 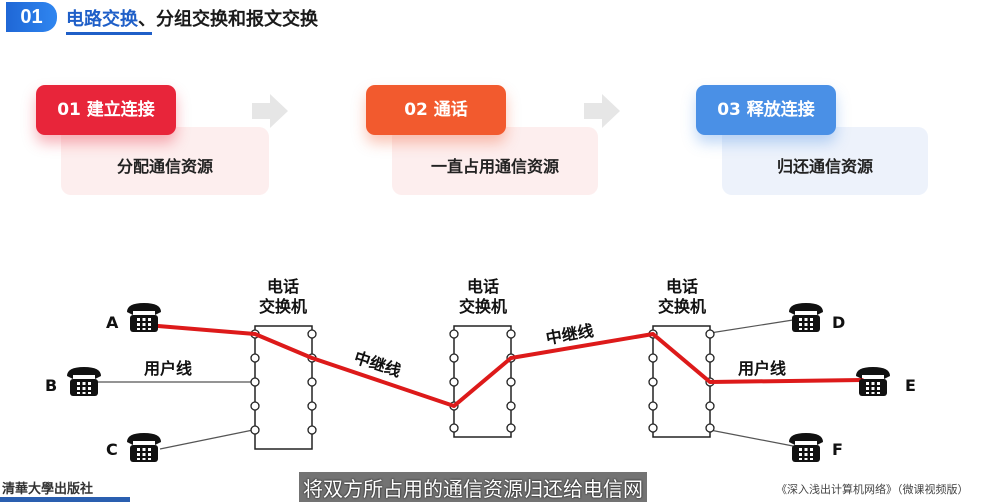 I want to click on telephone-d-icon, so click(x=806, y=317).